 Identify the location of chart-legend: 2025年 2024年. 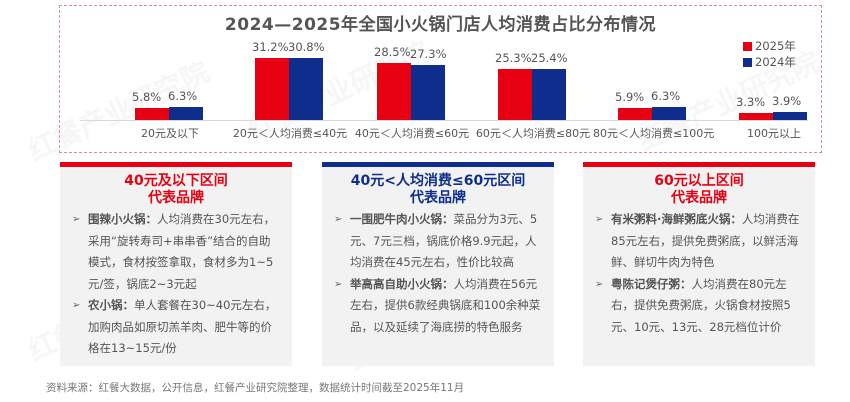
(769, 54).